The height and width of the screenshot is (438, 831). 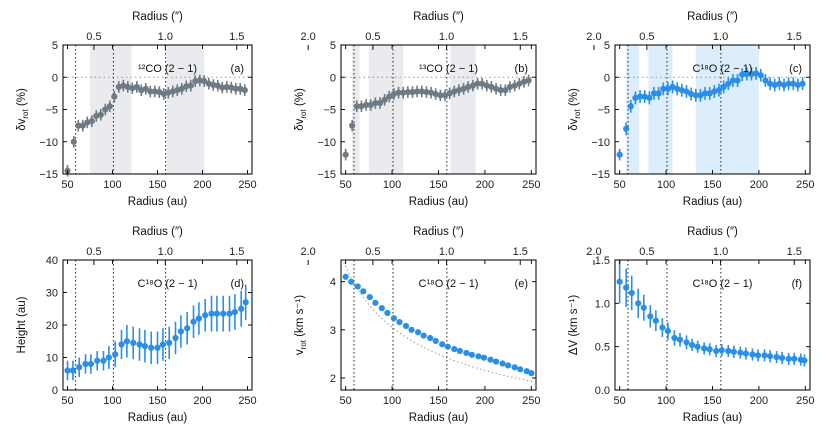 What do you see at coordinates (333, 331) in the screenshot?
I see `y-tick-label: 3` at bounding box center [333, 331].